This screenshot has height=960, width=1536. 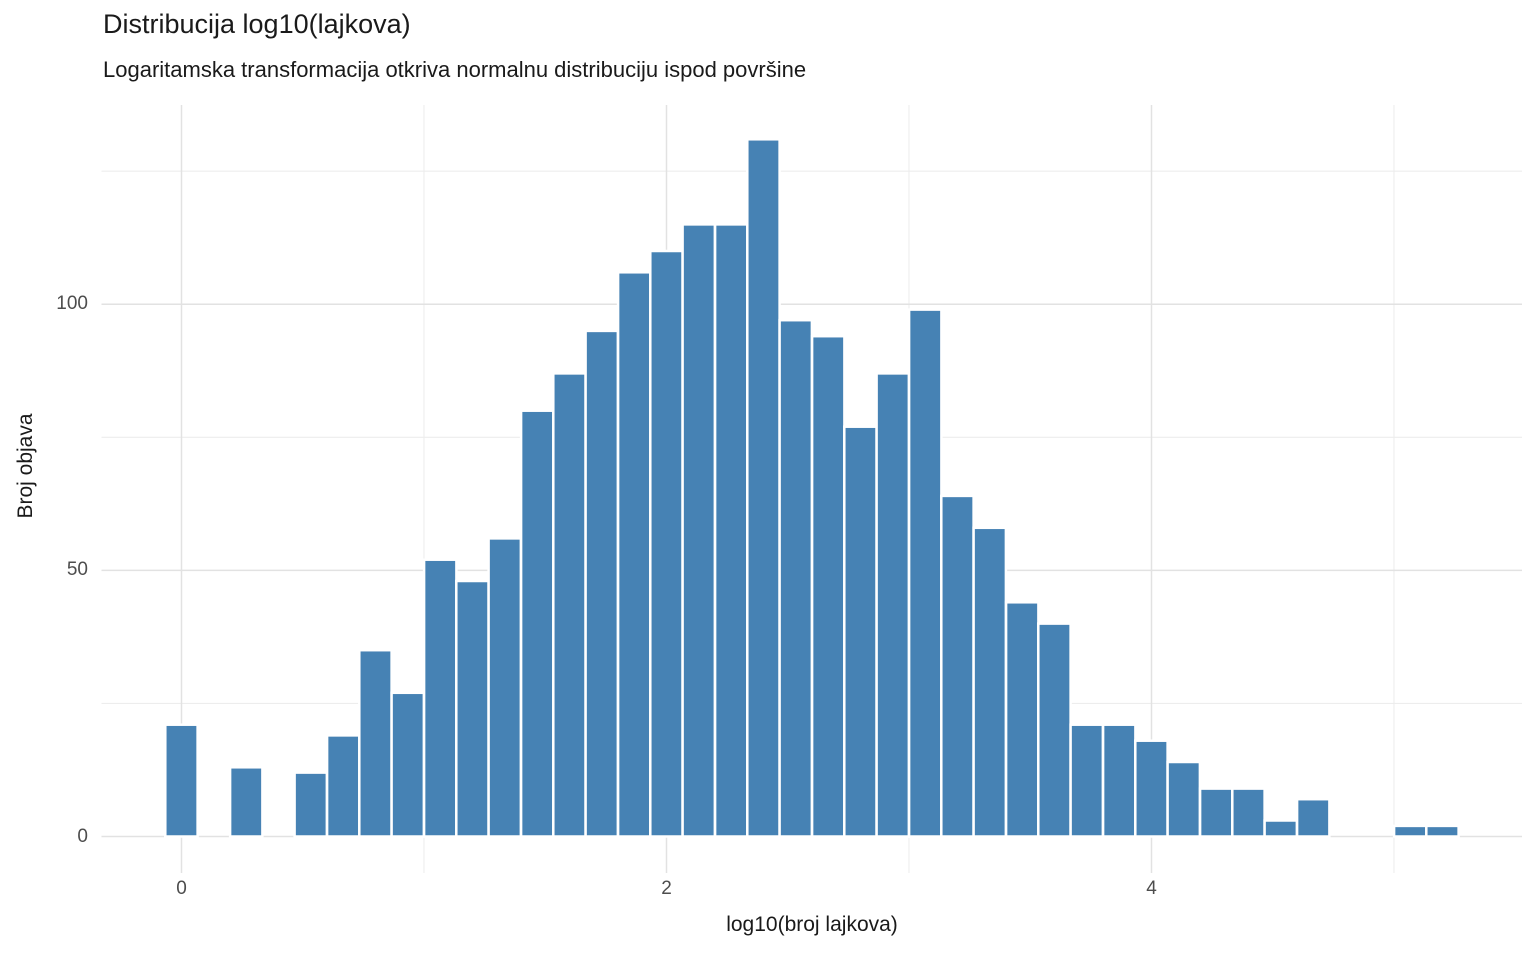 What do you see at coordinates (25, 466) in the screenshot?
I see `y-axis-title: Broj objava` at bounding box center [25, 466].